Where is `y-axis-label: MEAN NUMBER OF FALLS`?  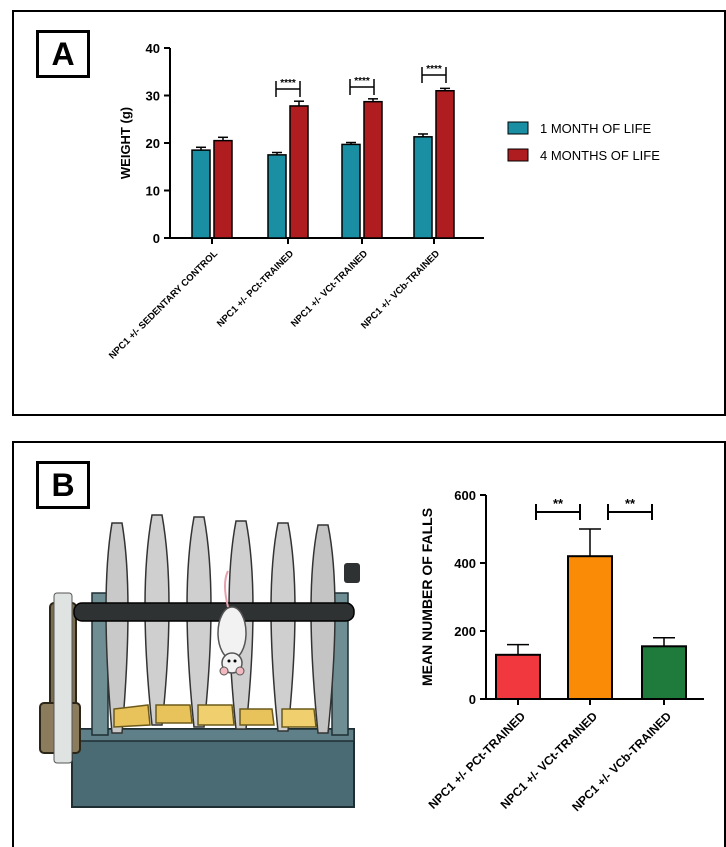
y-axis-label: MEAN NUMBER OF FALLS is located at coordinates (427, 597).